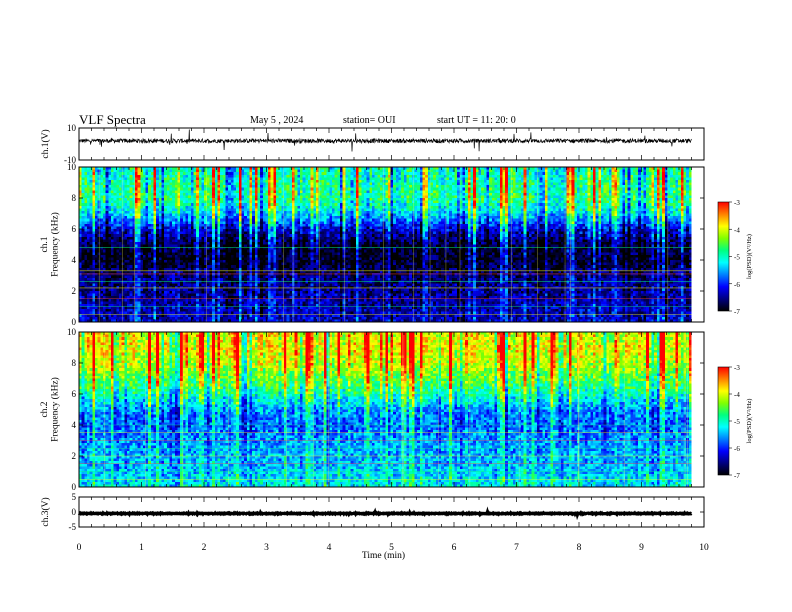  What do you see at coordinates (476, 120) in the screenshot?
I see `start-time-label: start UT = 11: 20: 0` at bounding box center [476, 120].